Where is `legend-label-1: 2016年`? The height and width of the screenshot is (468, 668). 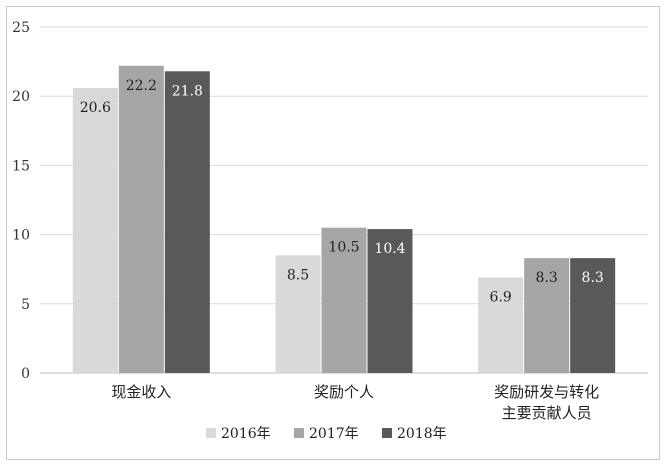 legend-label-1: 2016年 is located at coordinates (246, 434).